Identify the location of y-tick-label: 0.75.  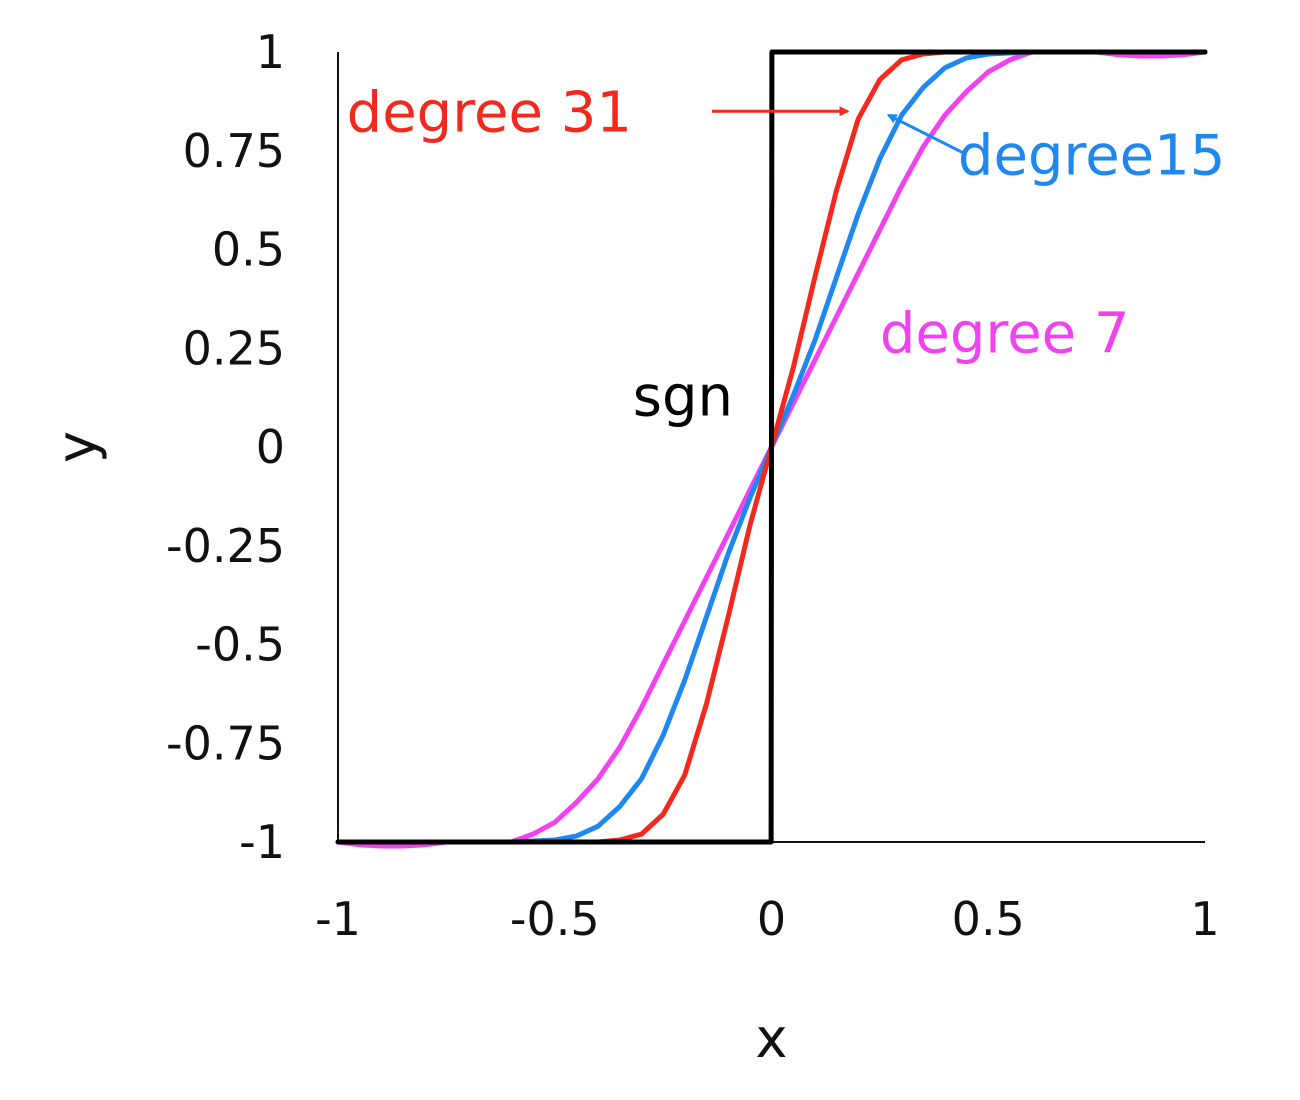
(234, 151).